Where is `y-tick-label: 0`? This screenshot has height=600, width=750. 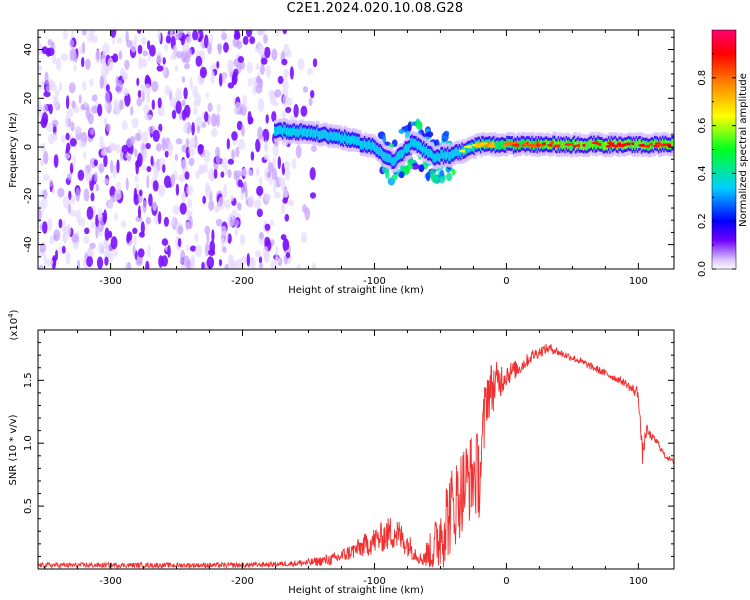
y-tick-label: 0 is located at coordinates (28, 147).